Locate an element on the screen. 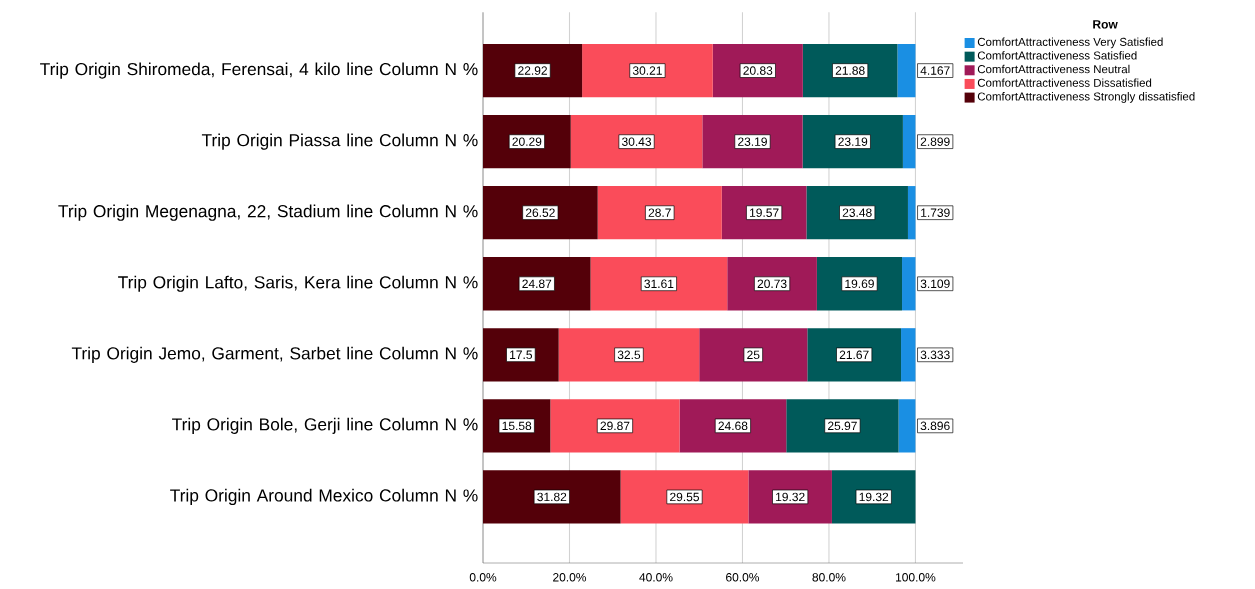  data-label: 28.7 is located at coordinates (659, 212).